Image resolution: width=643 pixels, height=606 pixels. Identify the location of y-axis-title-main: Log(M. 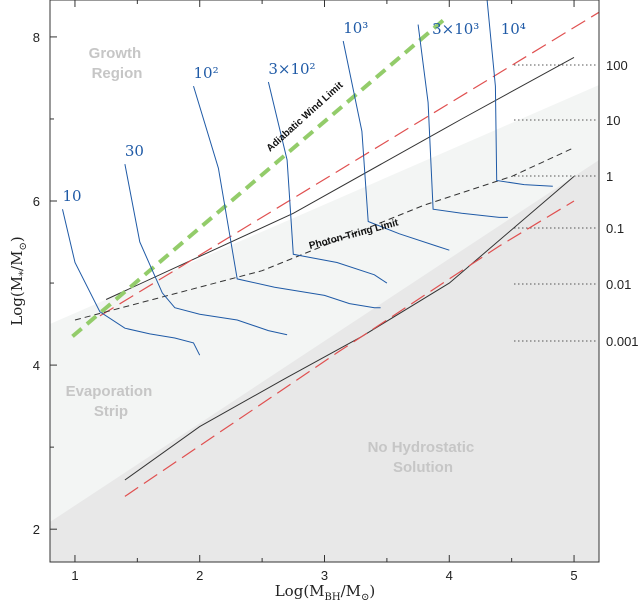
(17, 301).